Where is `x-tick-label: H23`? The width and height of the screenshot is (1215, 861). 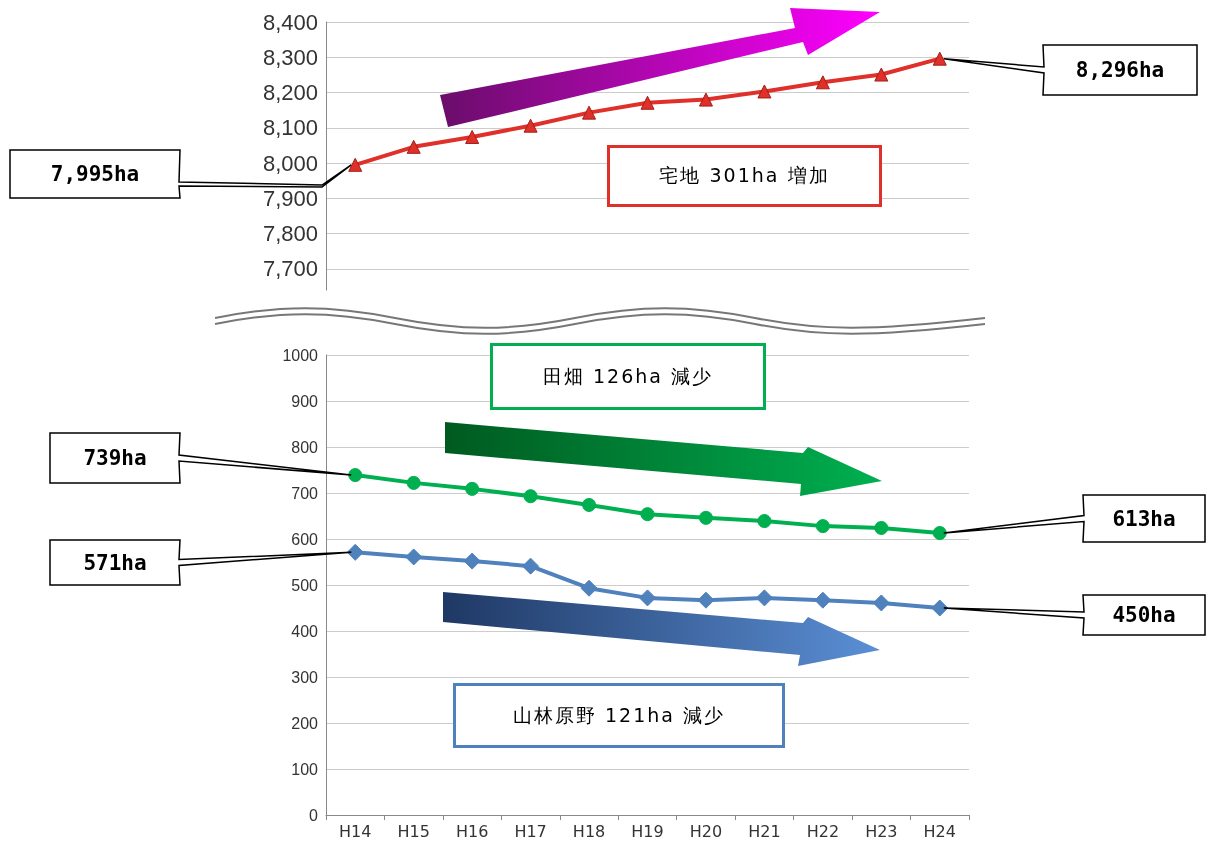
x-tick-label: H23 is located at coordinates (881, 831).